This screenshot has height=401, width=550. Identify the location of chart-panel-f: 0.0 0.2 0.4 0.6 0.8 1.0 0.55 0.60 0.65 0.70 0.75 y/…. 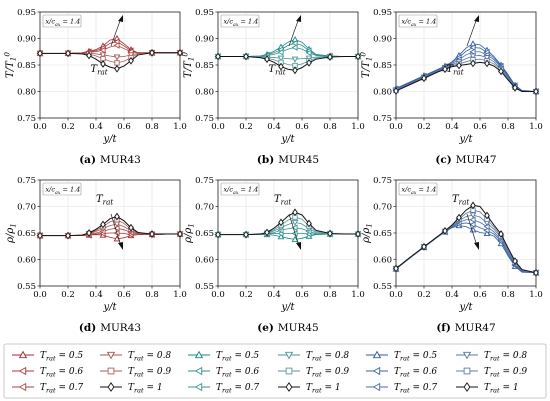
(452, 255).